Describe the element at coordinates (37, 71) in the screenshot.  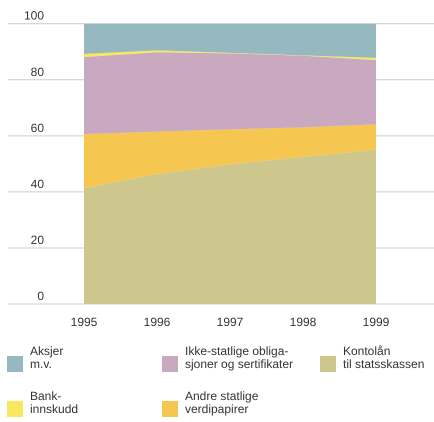
I see `y-tick-label: 80` at that location.